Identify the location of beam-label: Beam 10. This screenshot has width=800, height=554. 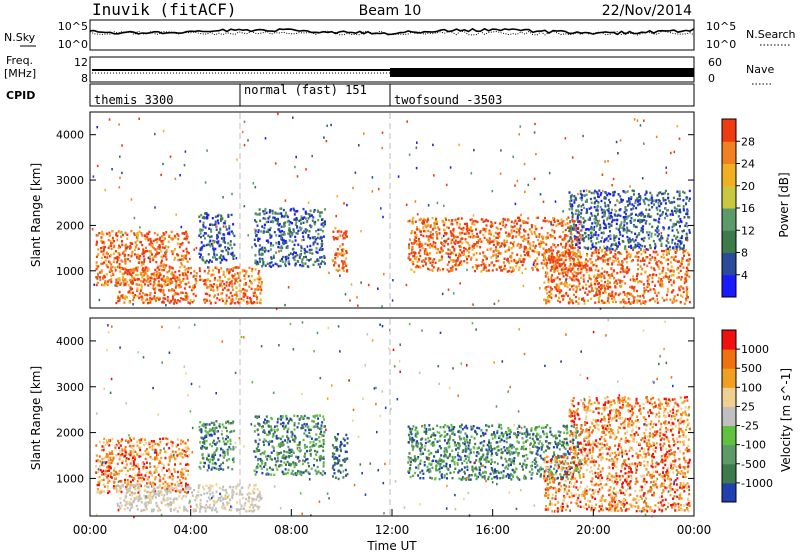
(390, 11).